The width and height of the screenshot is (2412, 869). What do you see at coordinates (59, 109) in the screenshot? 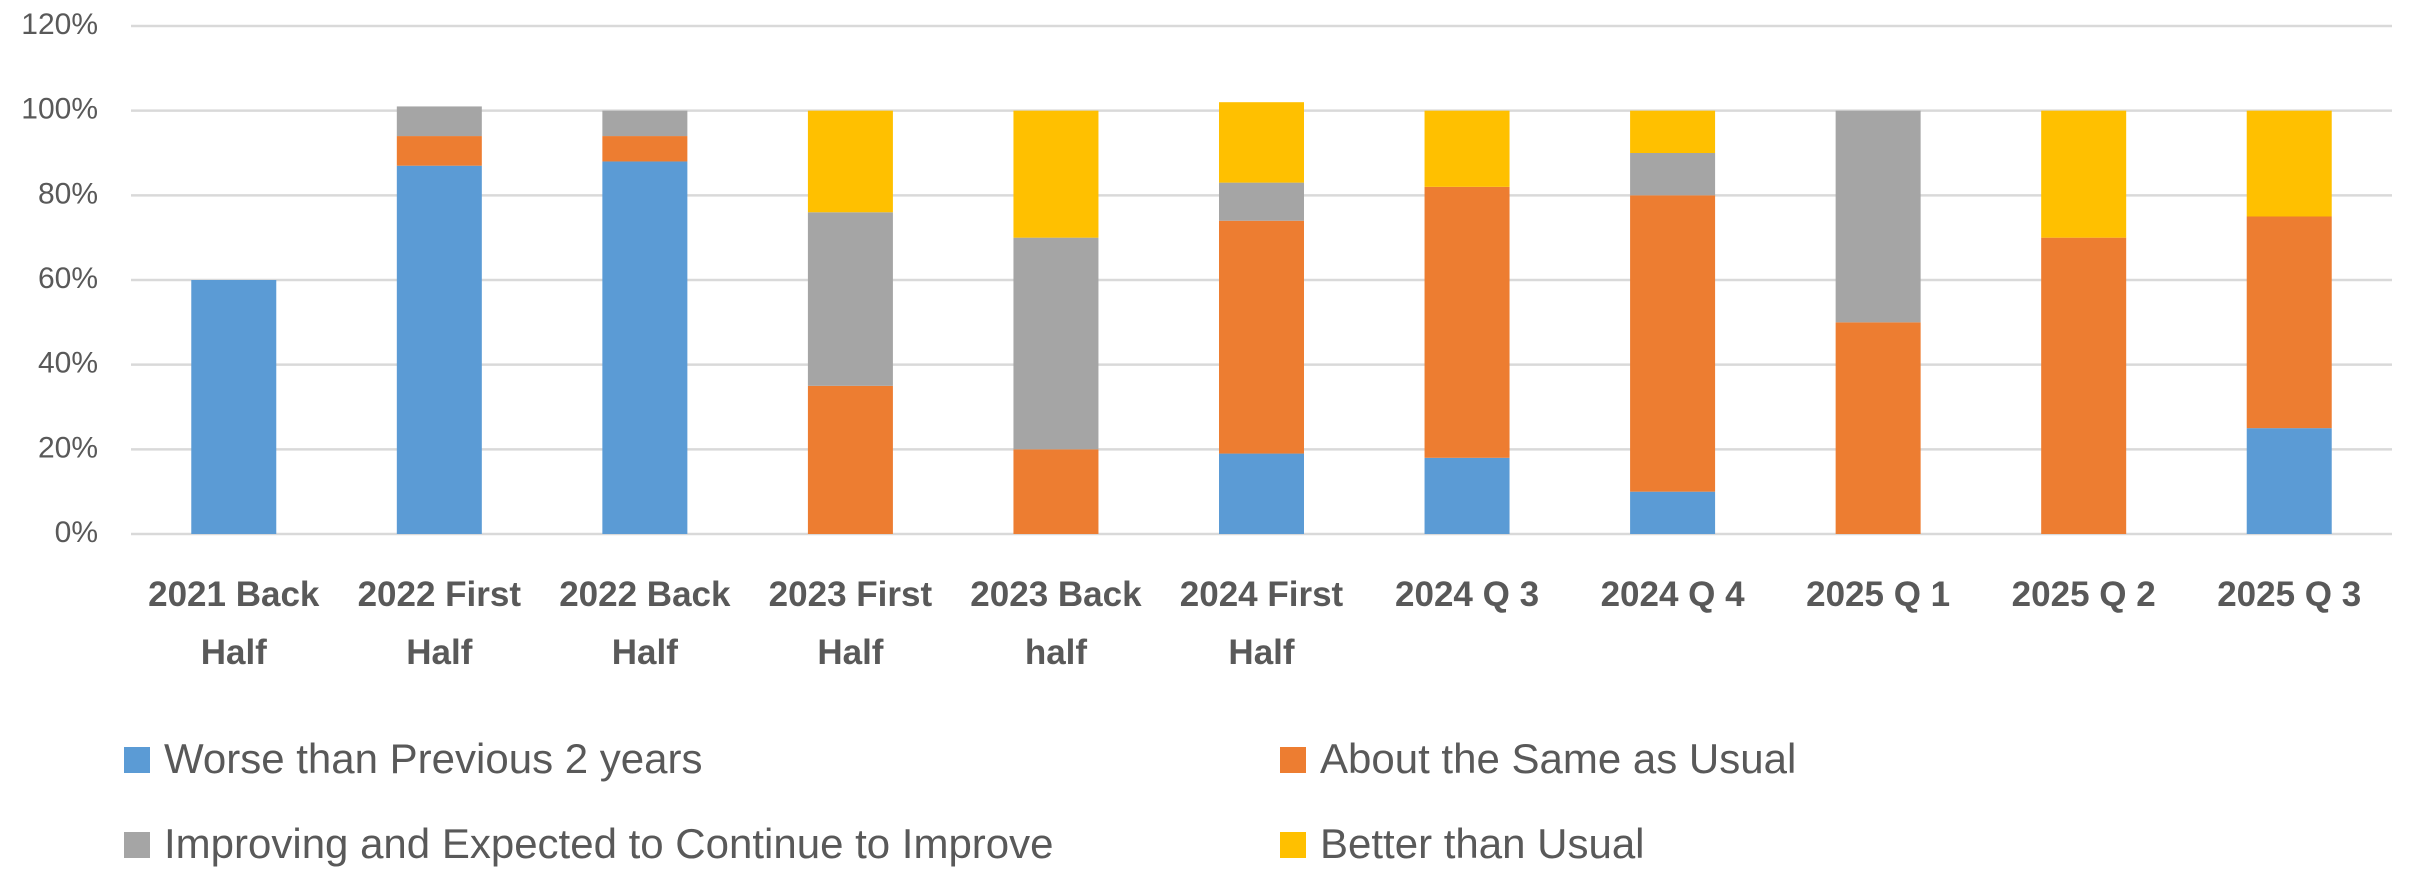
I see `y-tick-label: 100%` at bounding box center [59, 109].